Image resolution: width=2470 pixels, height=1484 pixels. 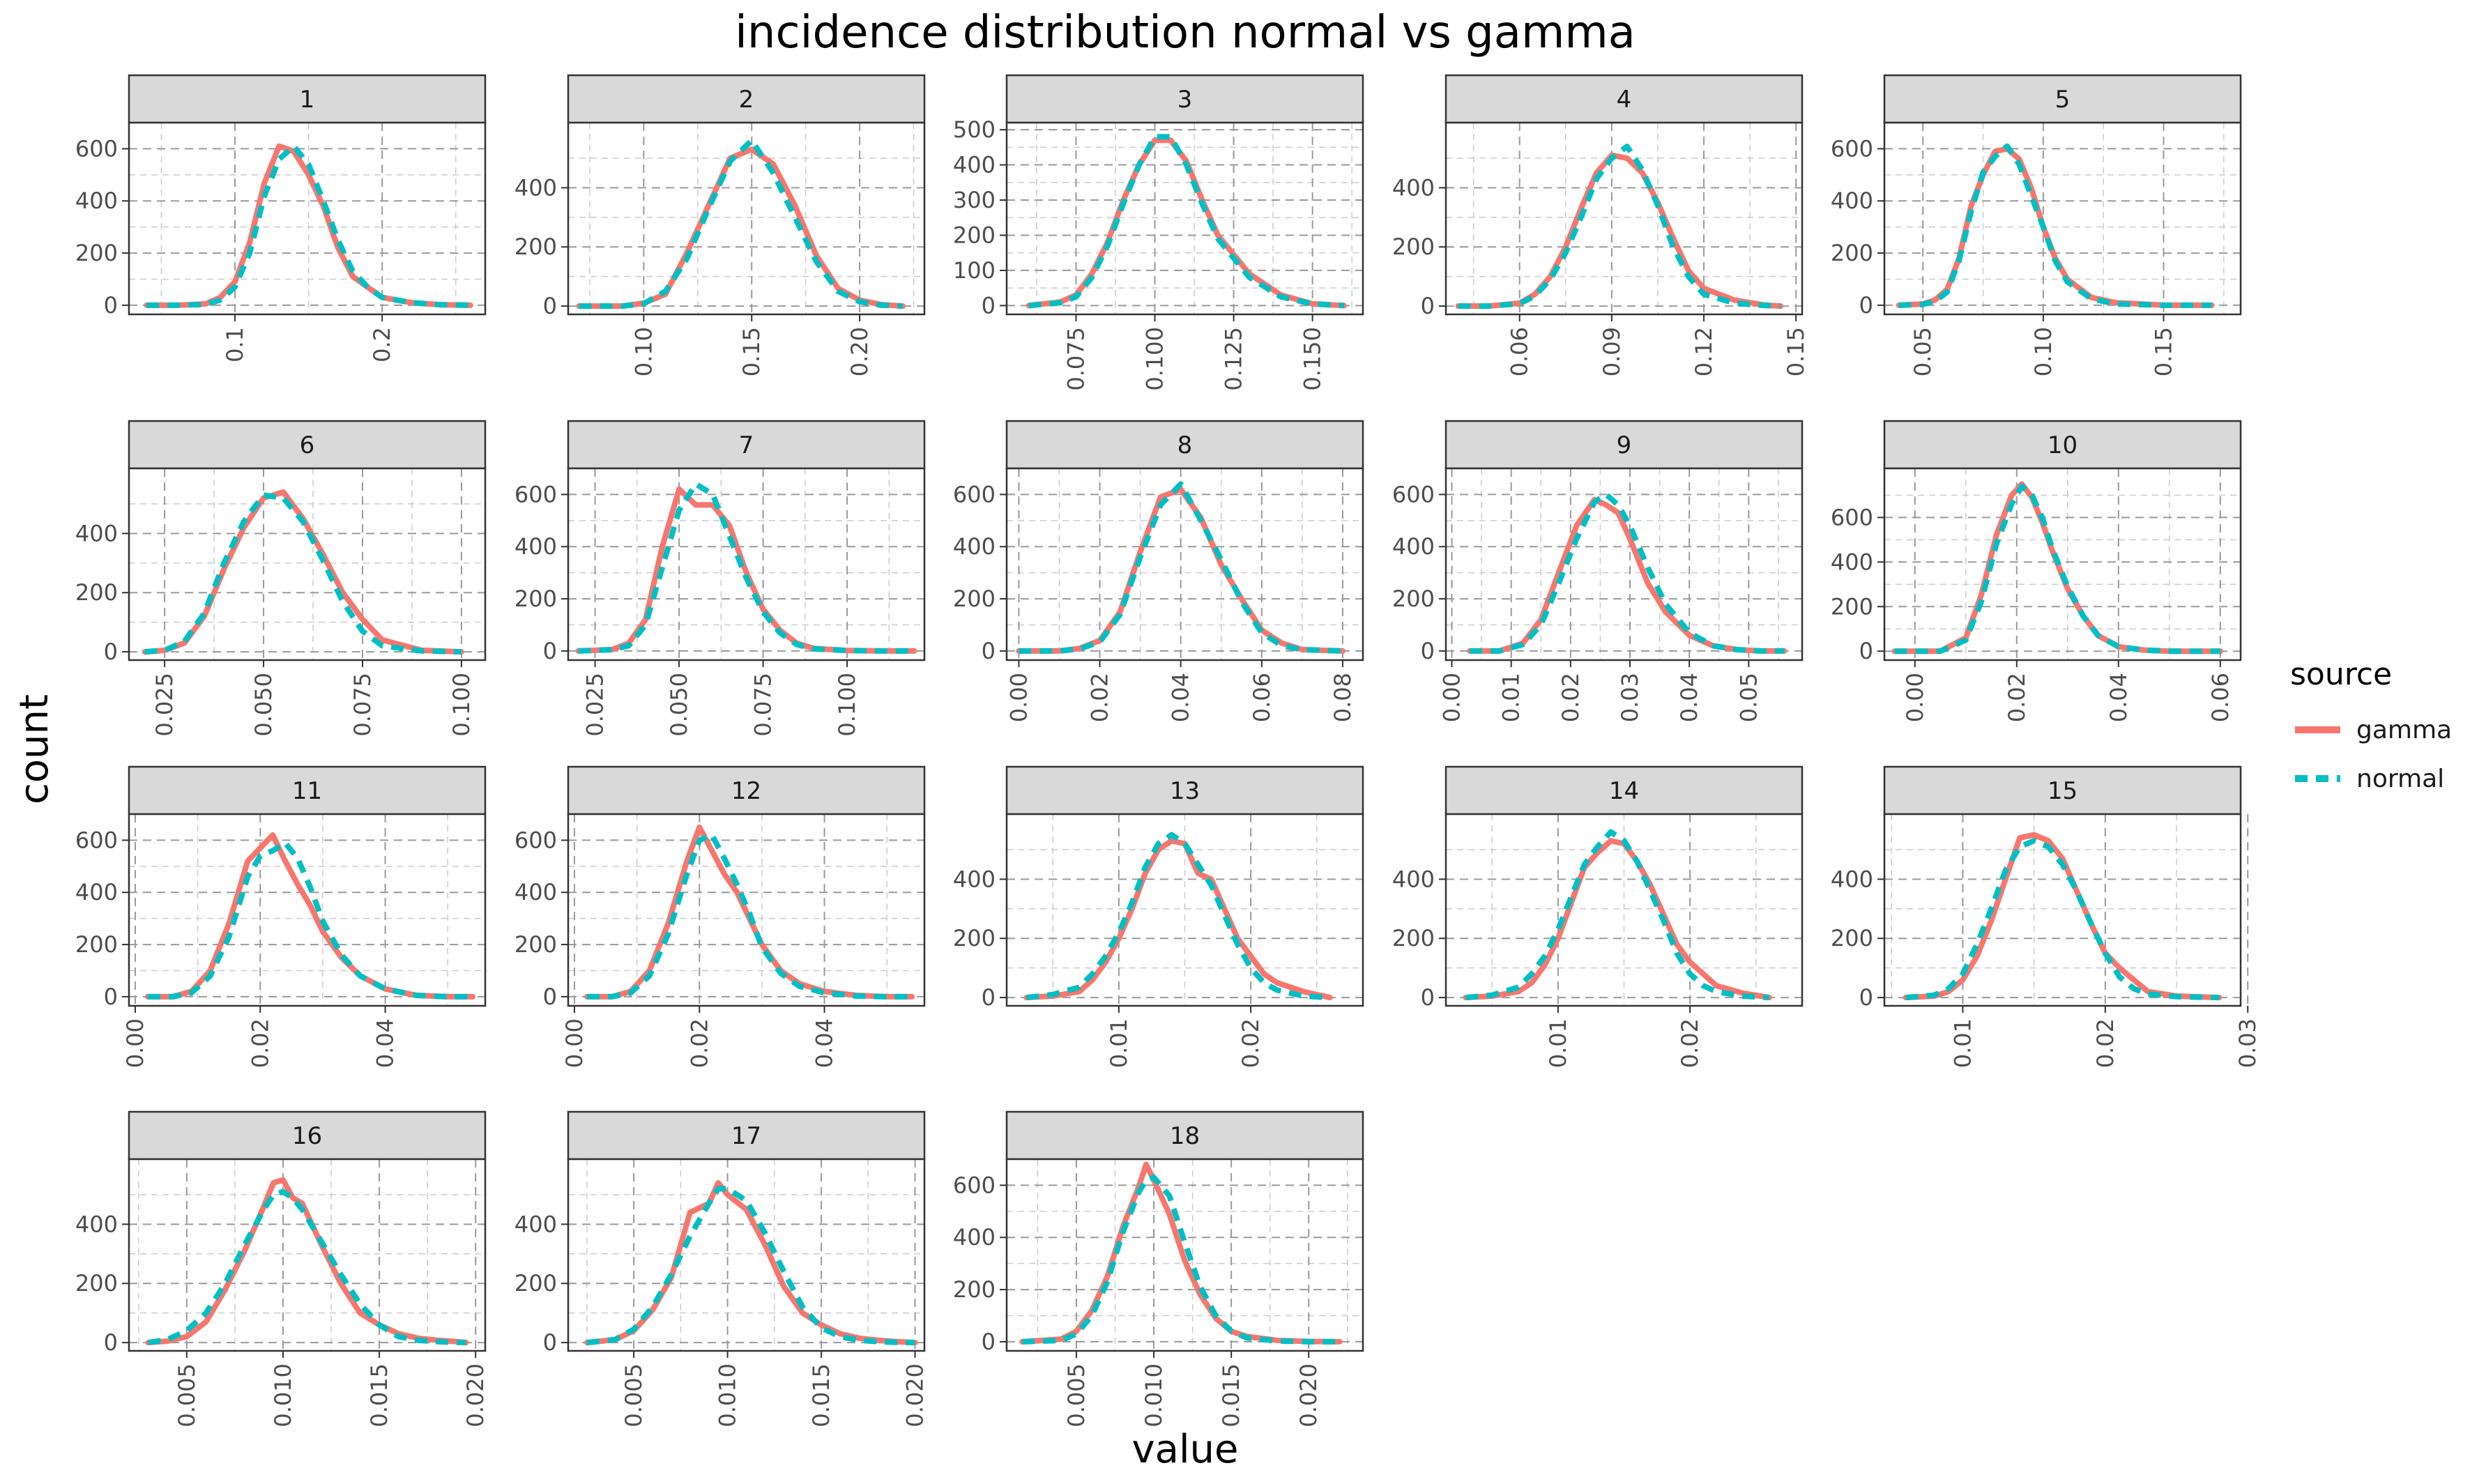 What do you see at coordinates (1075, 359) in the screenshot?
I see `x-tick-label: 0.075` at bounding box center [1075, 359].